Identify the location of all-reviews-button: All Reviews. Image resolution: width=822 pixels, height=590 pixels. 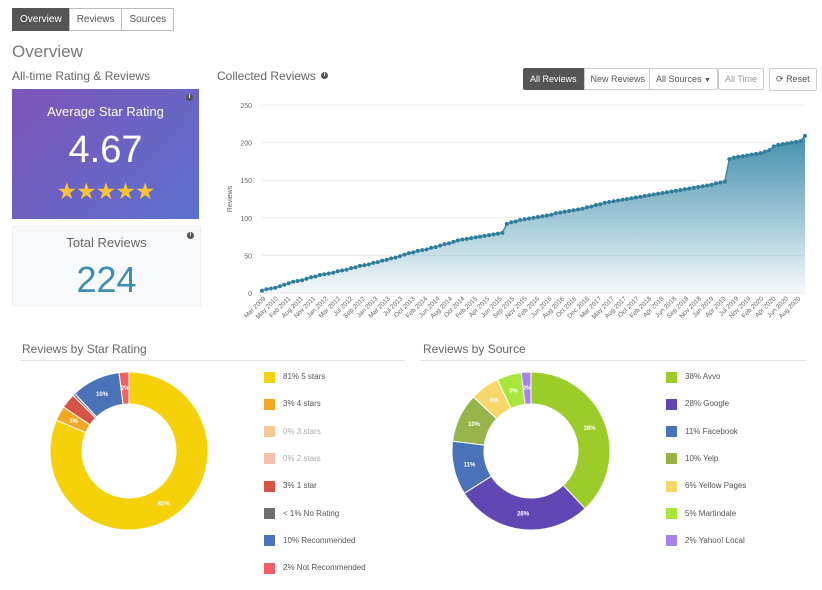
(553, 79).